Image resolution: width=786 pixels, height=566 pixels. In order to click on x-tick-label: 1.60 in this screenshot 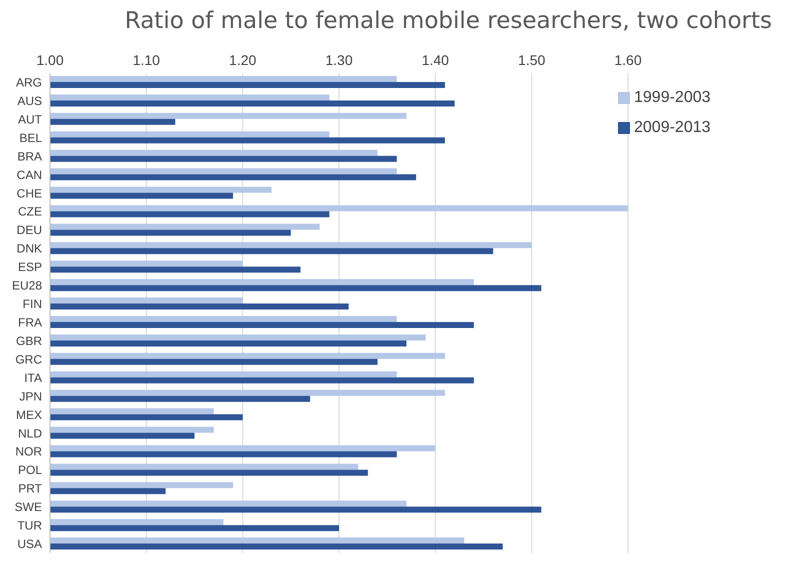, I will do `click(628, 60)`.